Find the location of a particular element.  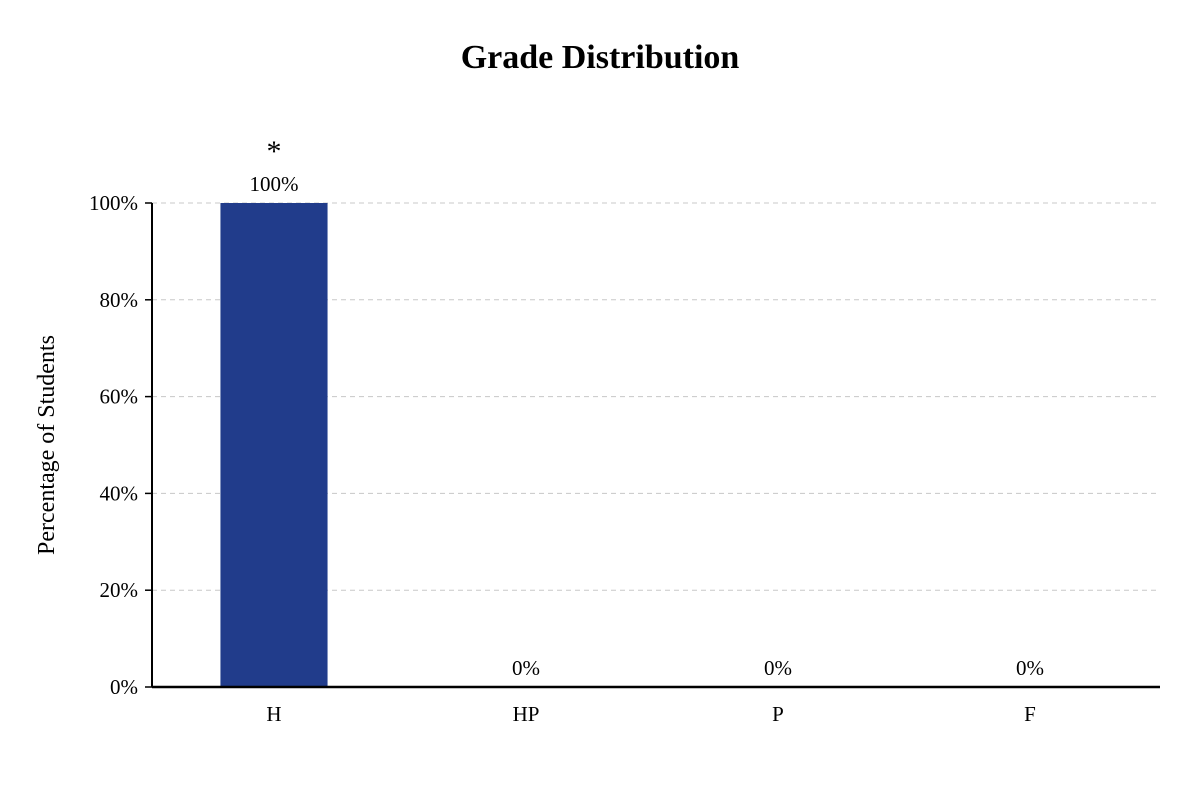

y-axis-title: Percentage of Students is located at coordinates (47, 445).